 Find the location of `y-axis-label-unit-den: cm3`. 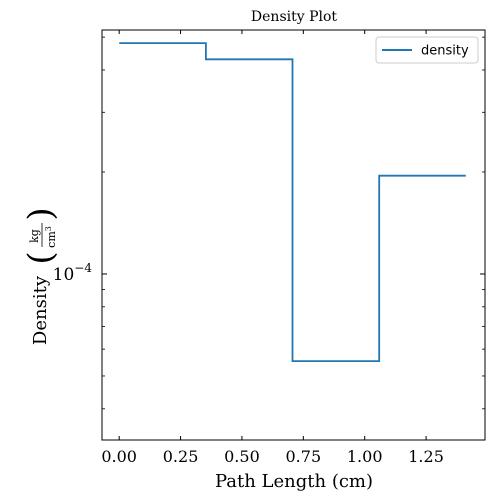

y-axis-label-unit-den: cm3 is located at coordinates (51, 237).